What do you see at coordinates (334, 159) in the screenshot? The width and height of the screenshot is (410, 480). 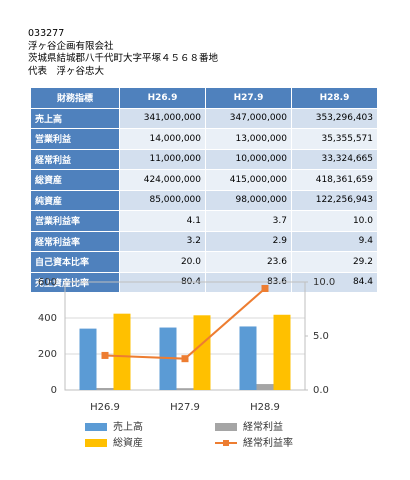 I see `cell: 33,324,665` at bounding box center [334, 159].